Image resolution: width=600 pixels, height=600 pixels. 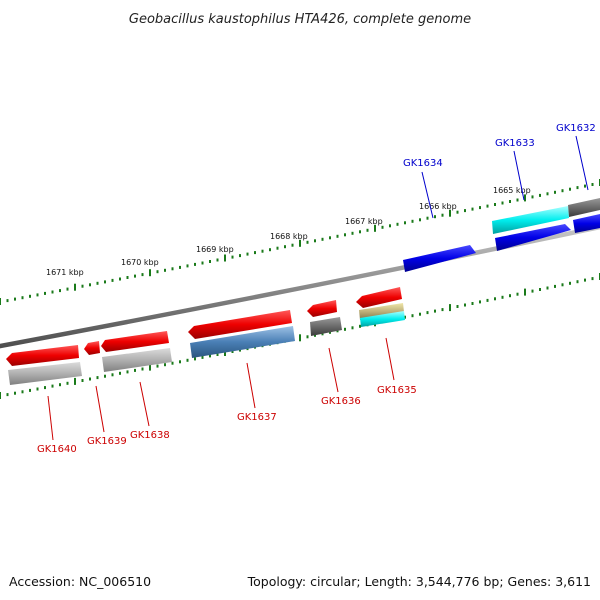 I want to click on forward-strand-features, so click(x=501, y=235).